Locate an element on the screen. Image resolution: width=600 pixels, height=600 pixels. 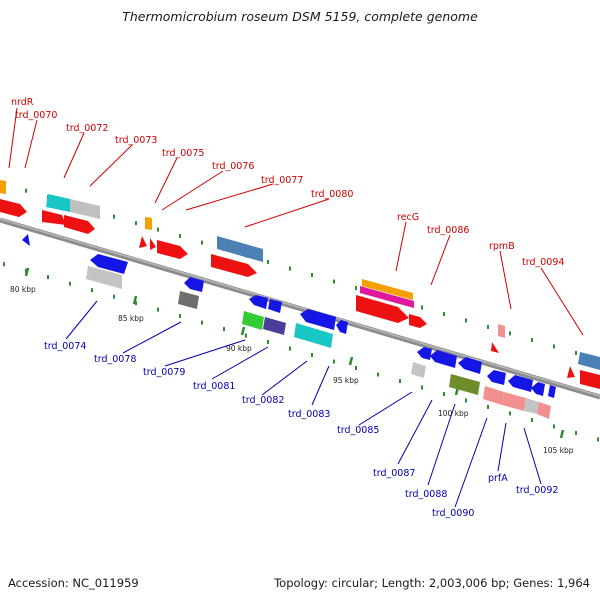
gene-label: trd_0081 is located at coordinates (214, 386).